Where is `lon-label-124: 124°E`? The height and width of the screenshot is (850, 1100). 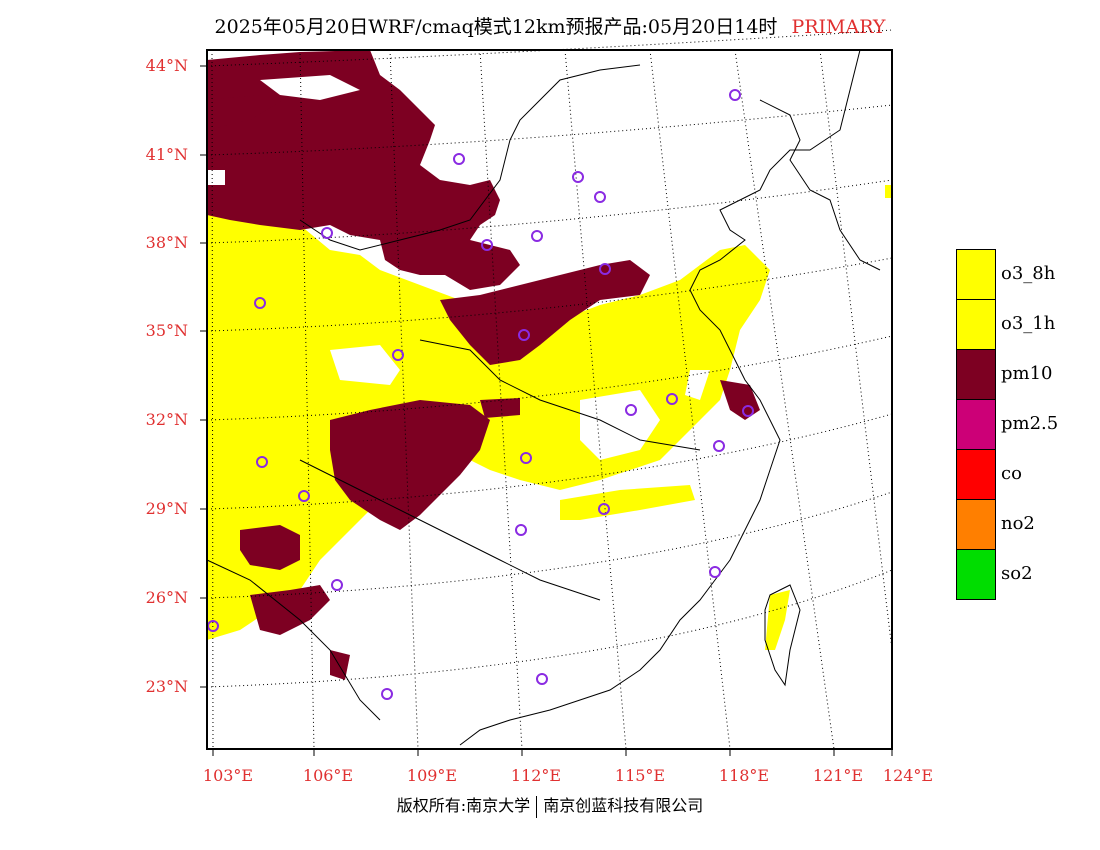 lon-label-124: 124°E is located at coordinates (908, 775).